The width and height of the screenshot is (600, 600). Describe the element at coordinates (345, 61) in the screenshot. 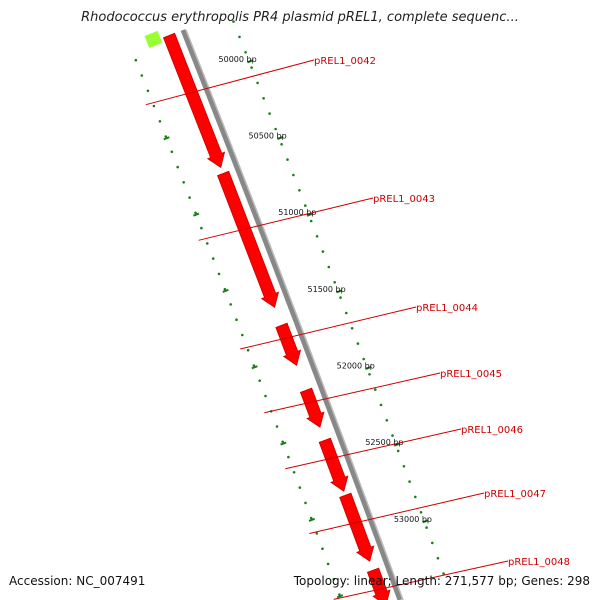

I see `gene-label: pREL1_0042` at that location.